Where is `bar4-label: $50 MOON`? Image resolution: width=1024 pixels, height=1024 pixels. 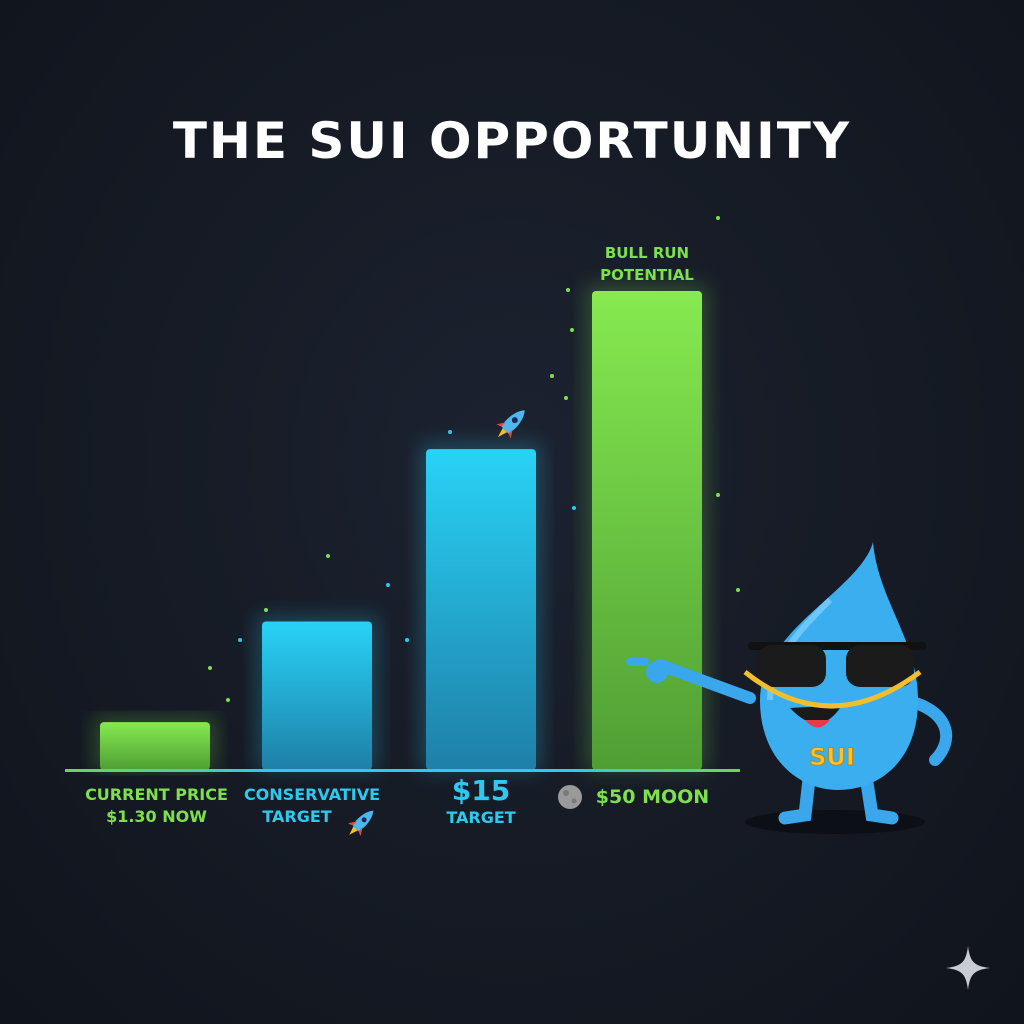 bar4-label: $50 MOON is located at coordinates (652, 797).